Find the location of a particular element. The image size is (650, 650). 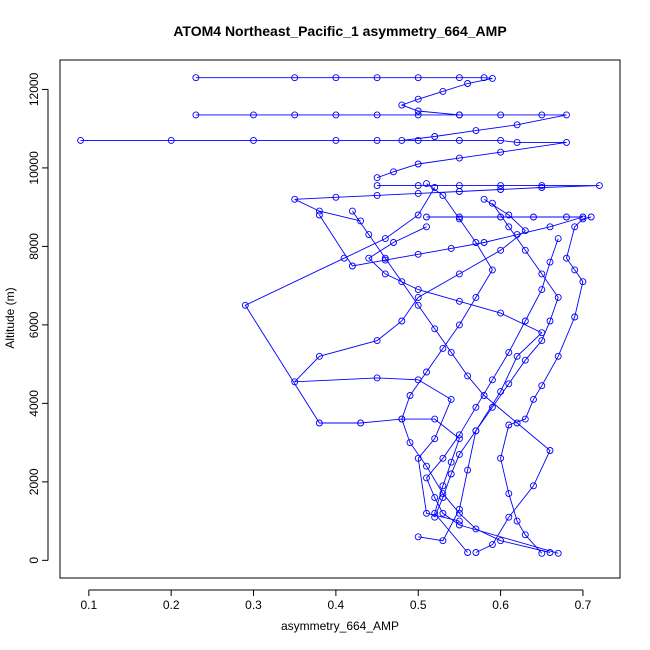

x-tick-label: 0.6 is located at coordinates (500, 605).